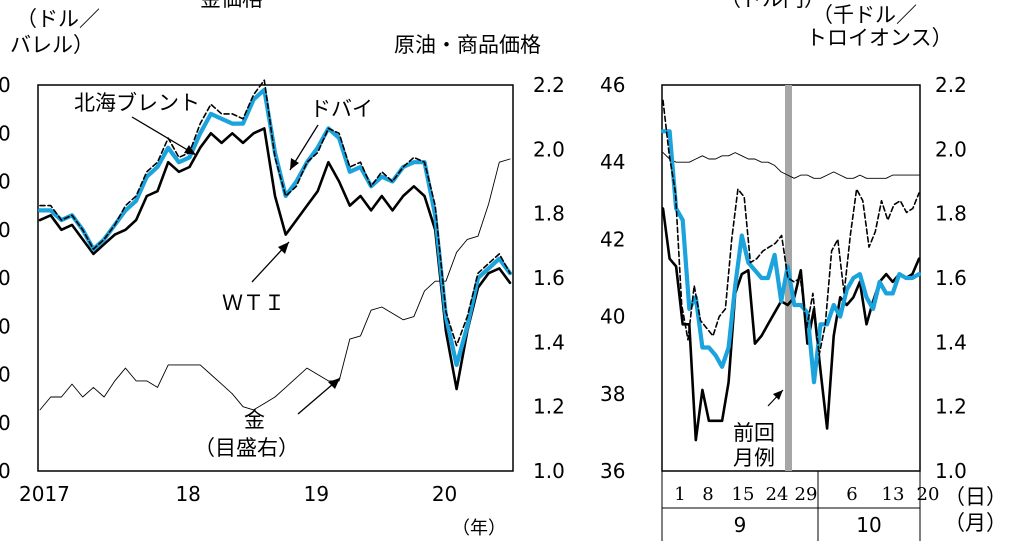 Image resolution: width=1027 pixels, height=545 pixels. I want to click on gold-axis-tick: 2.0, so click(549, 149).